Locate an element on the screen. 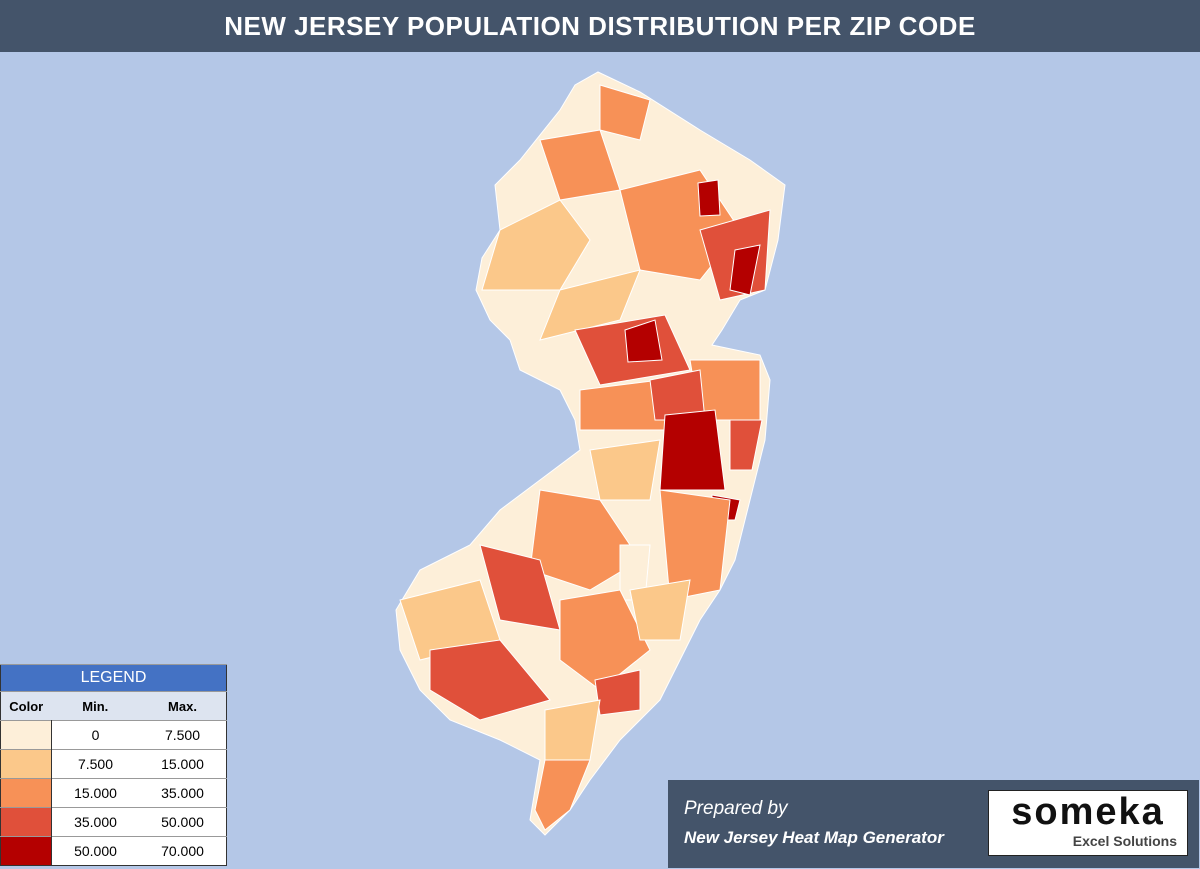 The image size is (1200, 869). legend-column: Color is located at coordinates (26, 706).